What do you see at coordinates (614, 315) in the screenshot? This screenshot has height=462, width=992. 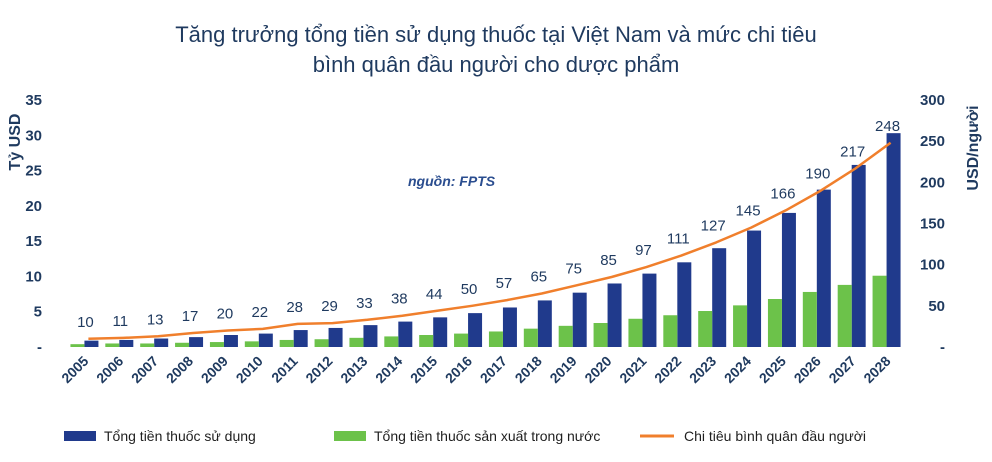 I see `bar-total-2020` at bounding box center [614, 315].